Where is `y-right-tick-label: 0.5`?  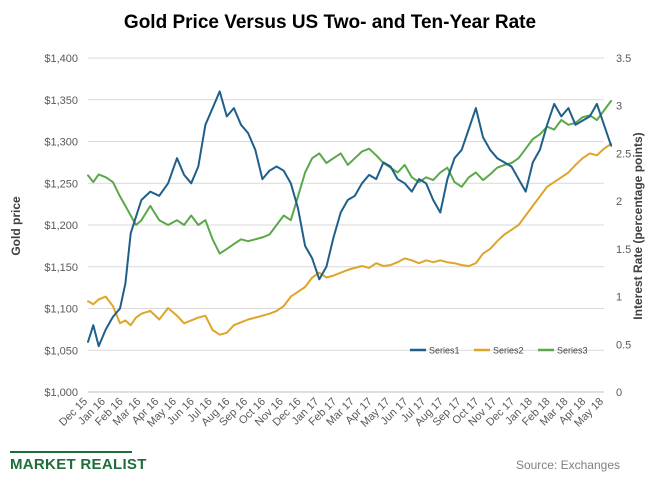 y-right-tick-label: 0.5 is located at coordinates (623, 345).